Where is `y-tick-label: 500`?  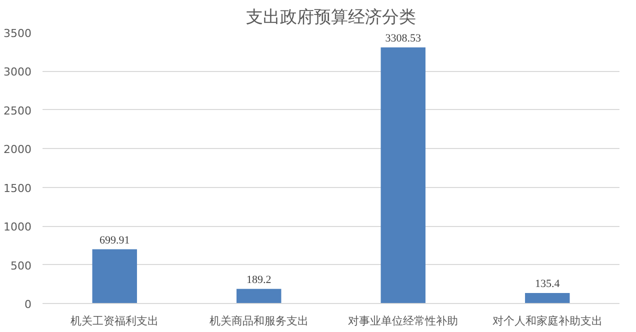 y-tick-label: 500 is located at coordinates (21, 265).